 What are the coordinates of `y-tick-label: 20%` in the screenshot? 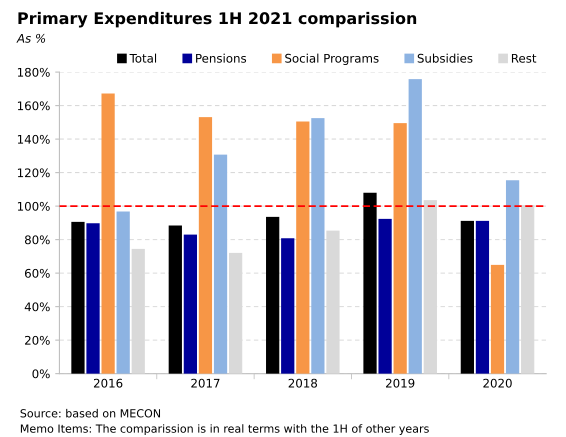 It's located at (37, 340).